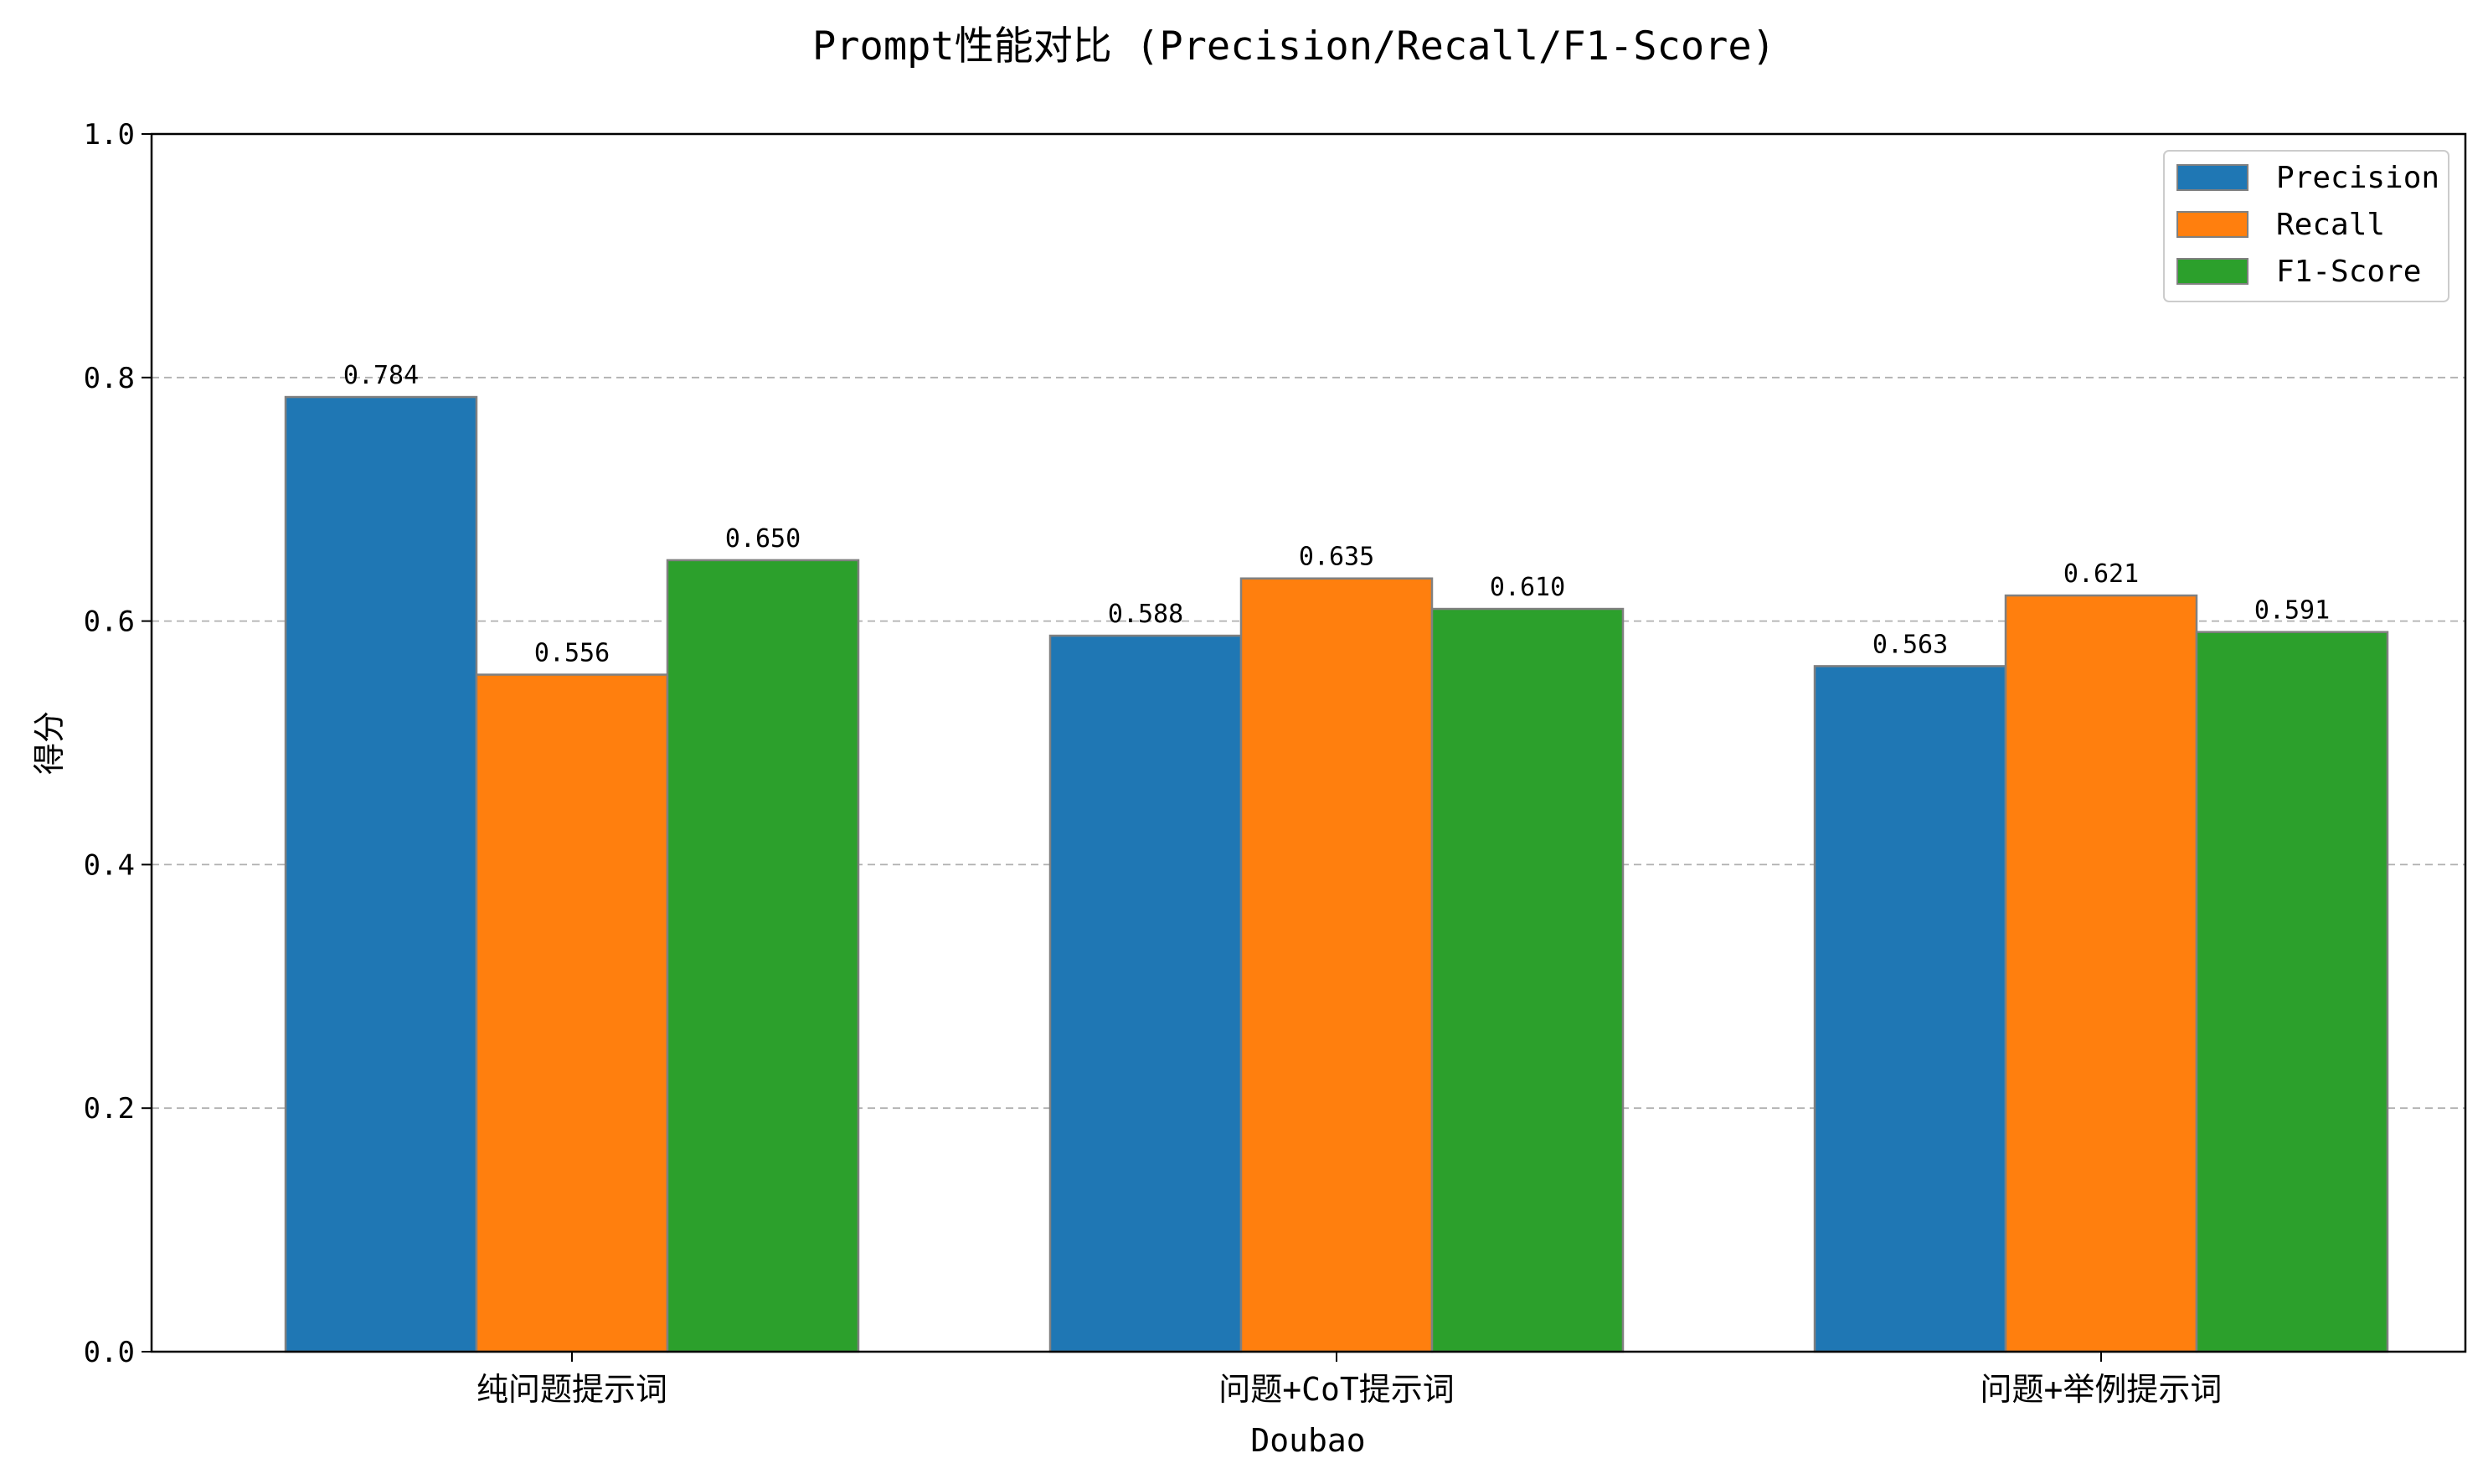 The height and width of the screenshot is (1484, 2488). I want to click on bar-value-label: 0.635, so click(1337, 557).